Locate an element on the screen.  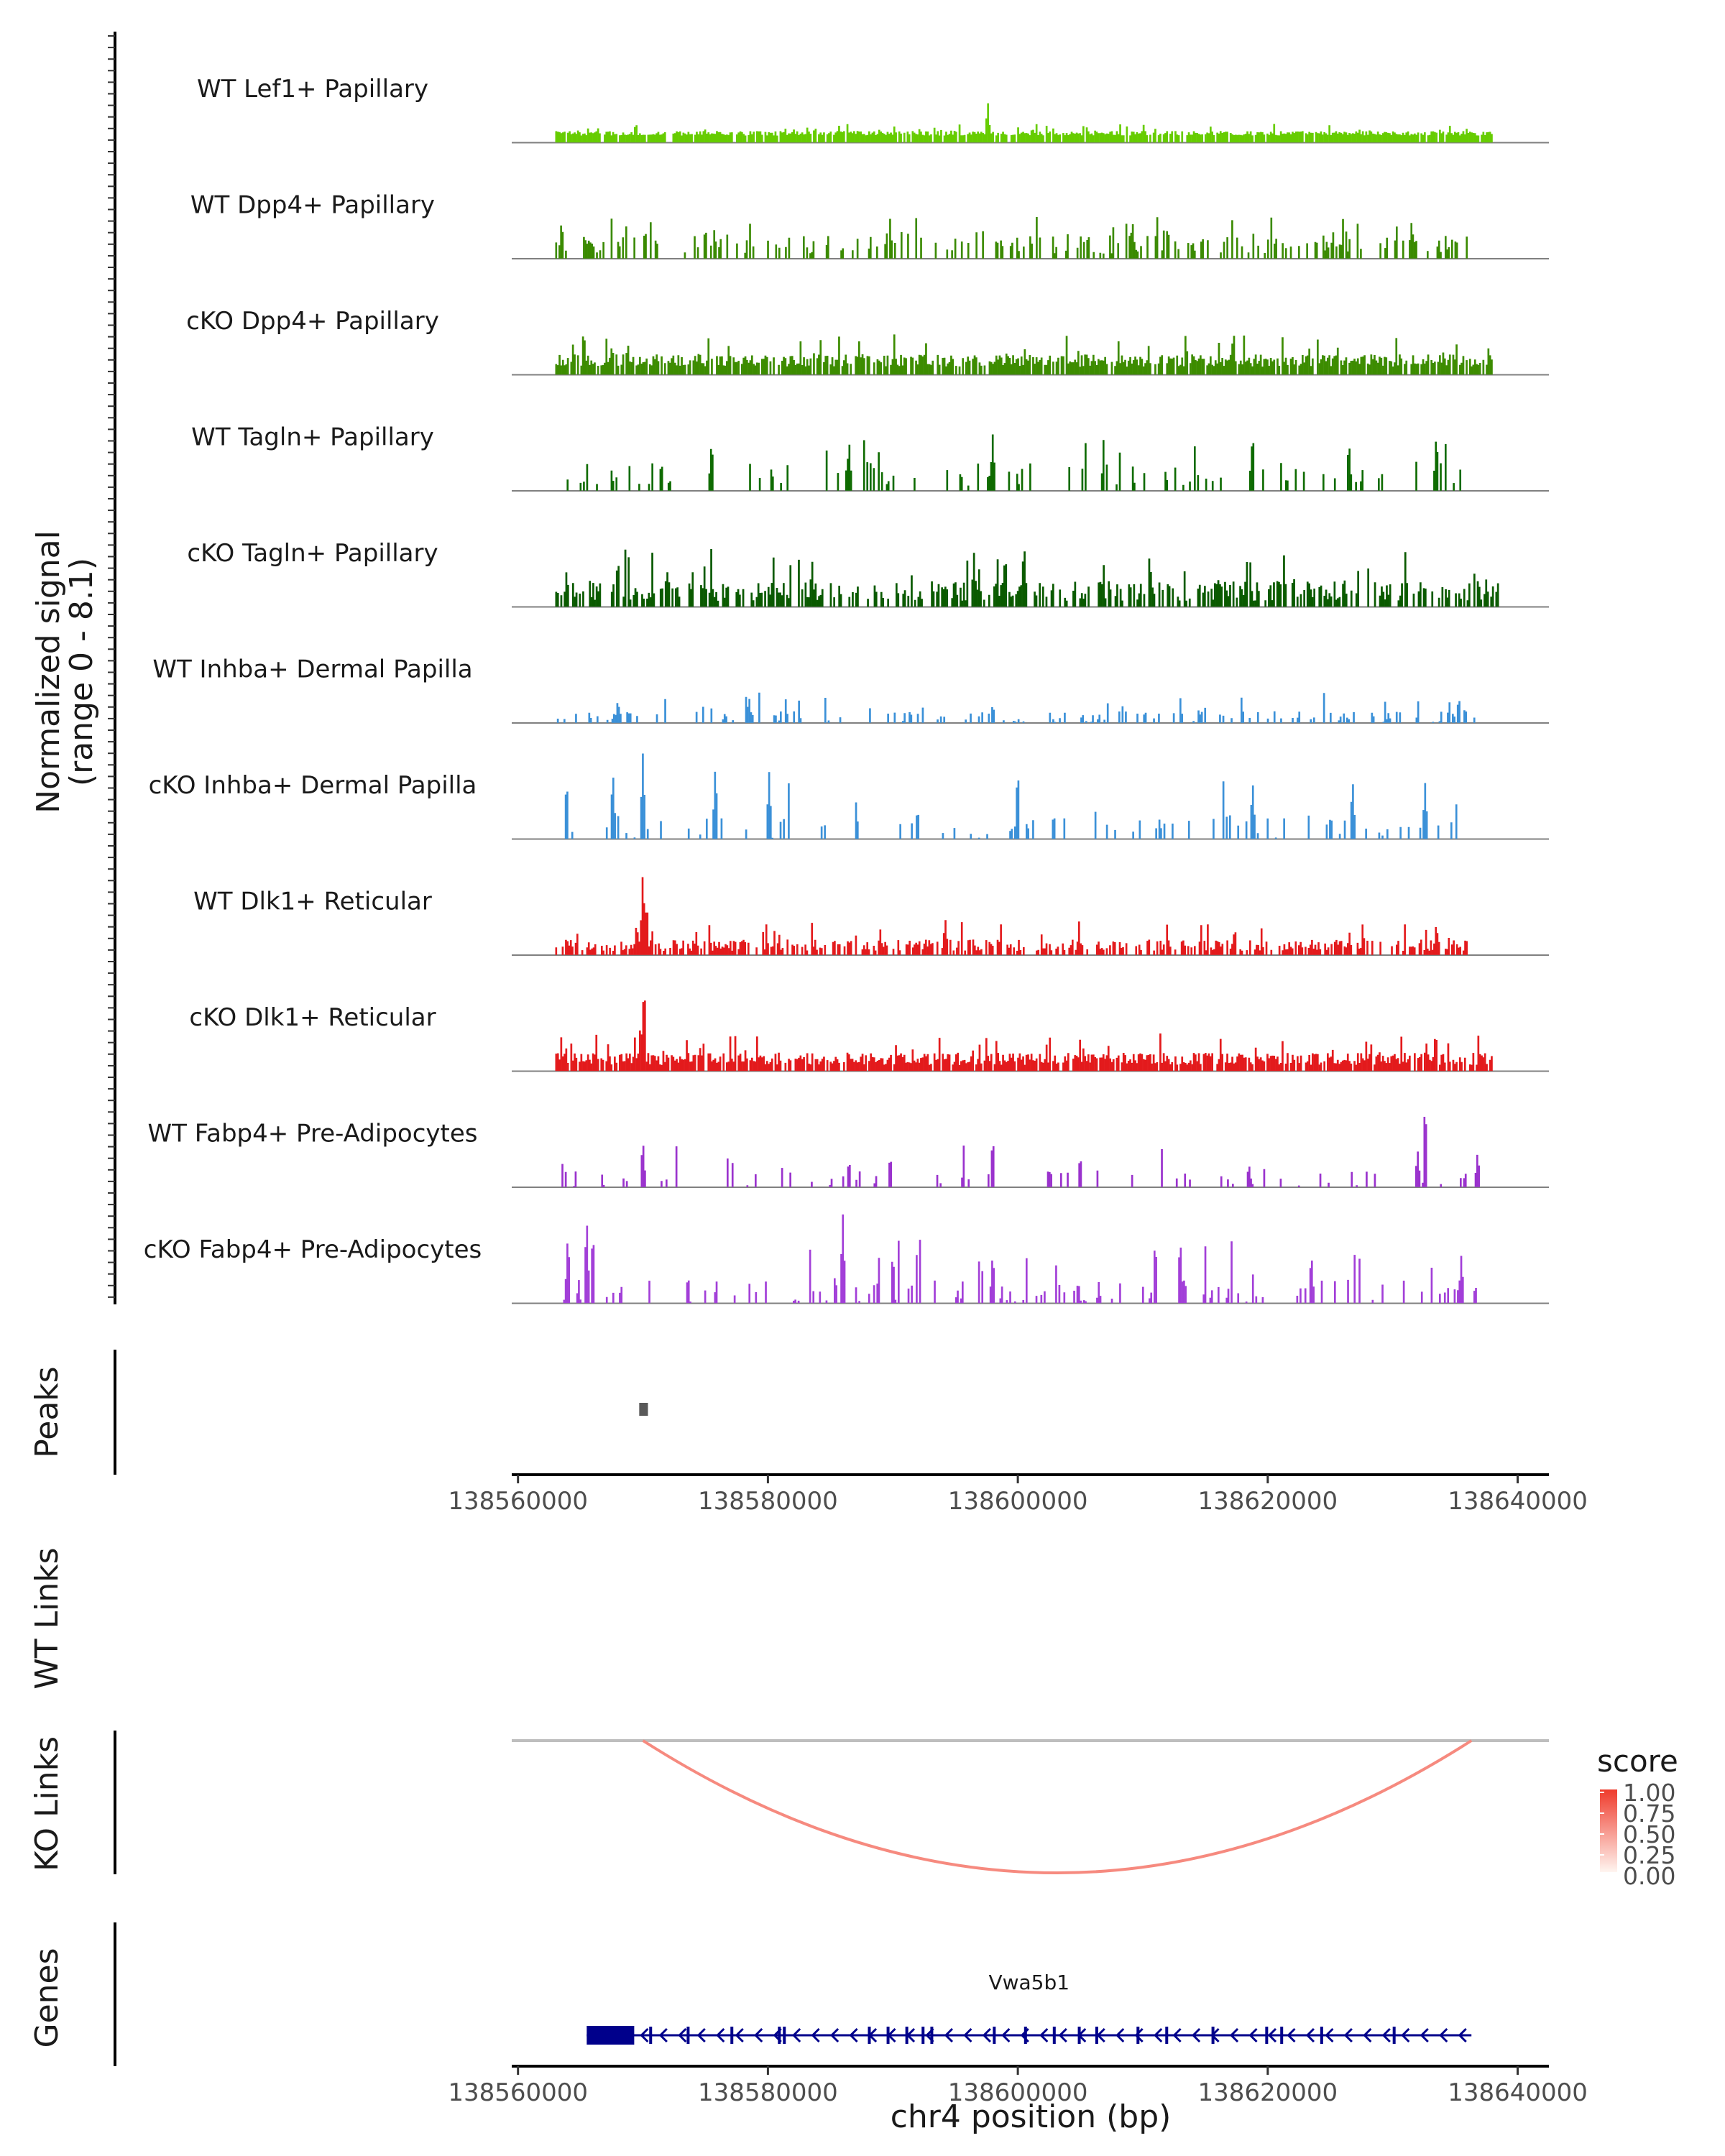
legend-tick-label: 0.25 is located at coordinates (1649, 1855).